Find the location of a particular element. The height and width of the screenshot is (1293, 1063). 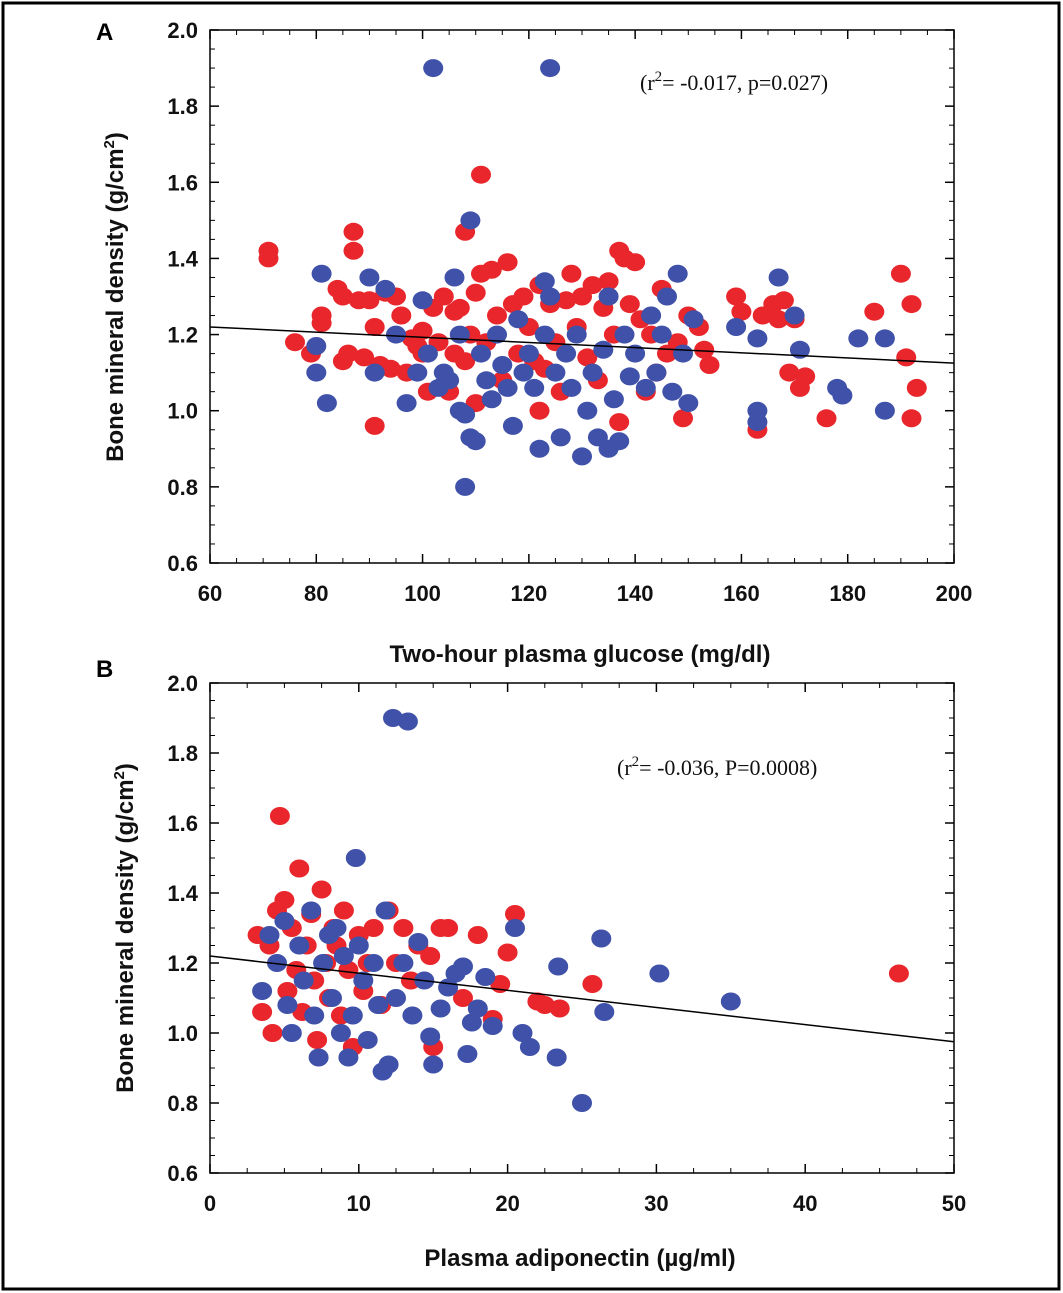

y-tick-label: 2.0 is located at coordinates (182, 30).